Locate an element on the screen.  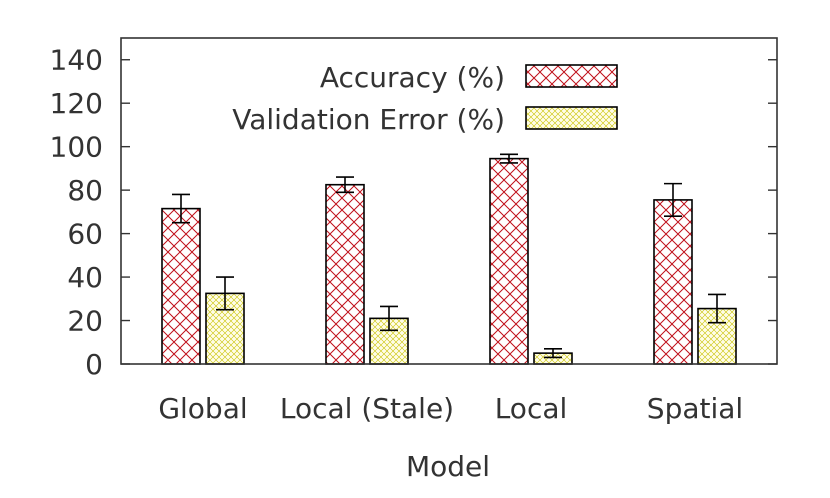
y-tick-label: 0 is located at coordinates (94, 364).